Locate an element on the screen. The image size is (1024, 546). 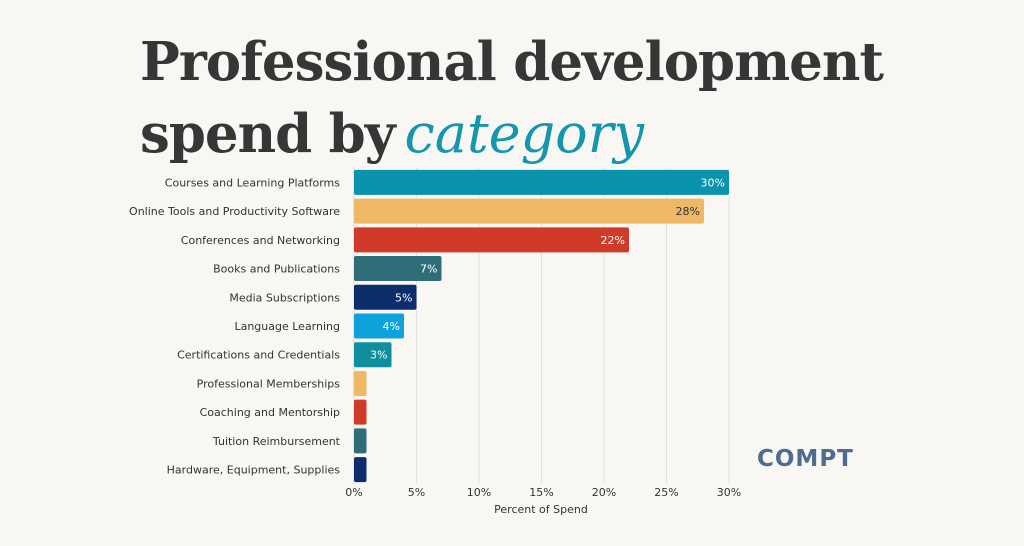
category-label: Coaching and Mentorship is located at coordinates (270, 412).